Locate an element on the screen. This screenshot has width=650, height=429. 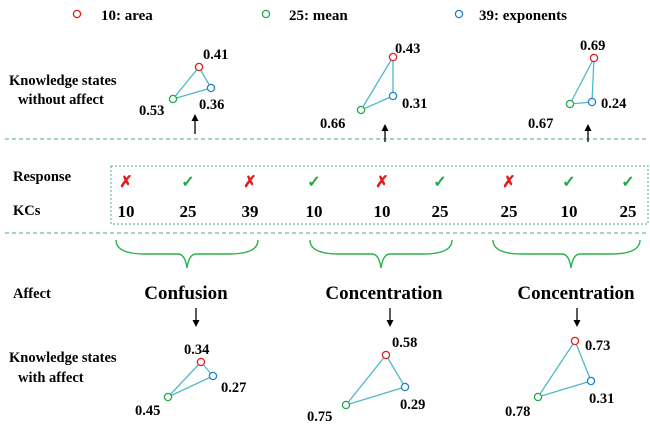
legend-mean-icon is located at coordinates (266, 14).